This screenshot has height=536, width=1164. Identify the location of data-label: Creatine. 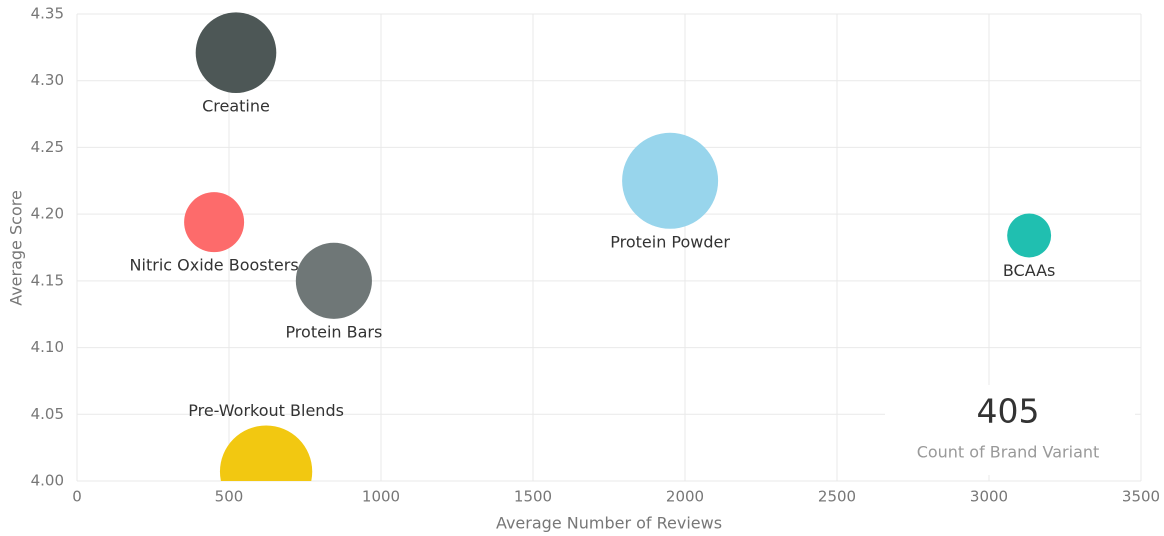
(236, 105).